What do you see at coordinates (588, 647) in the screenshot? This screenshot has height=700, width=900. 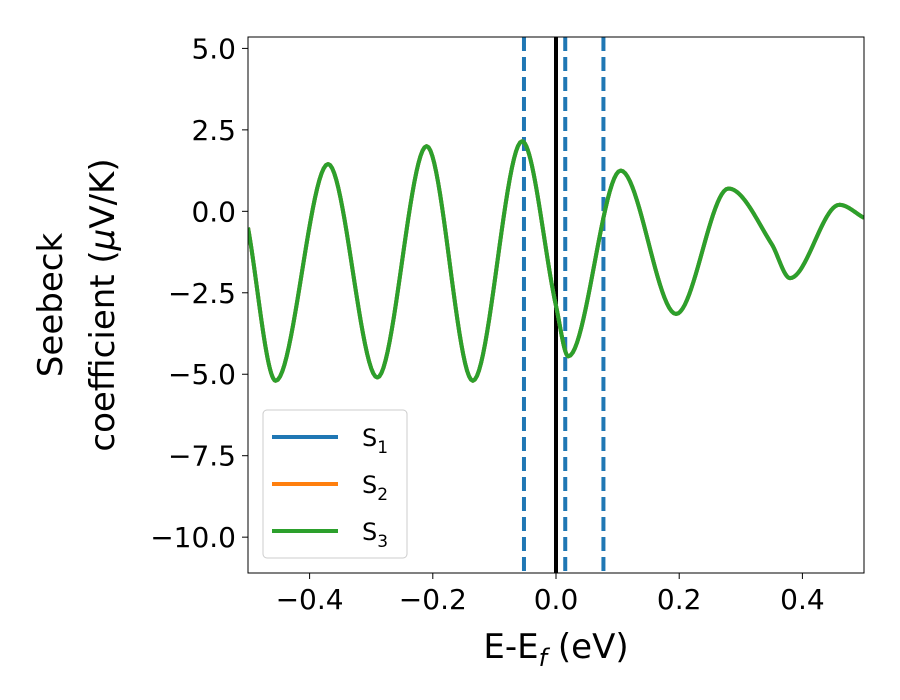 I see `x-axis-title-rest: (eV)` at bounding box center [588, 647].